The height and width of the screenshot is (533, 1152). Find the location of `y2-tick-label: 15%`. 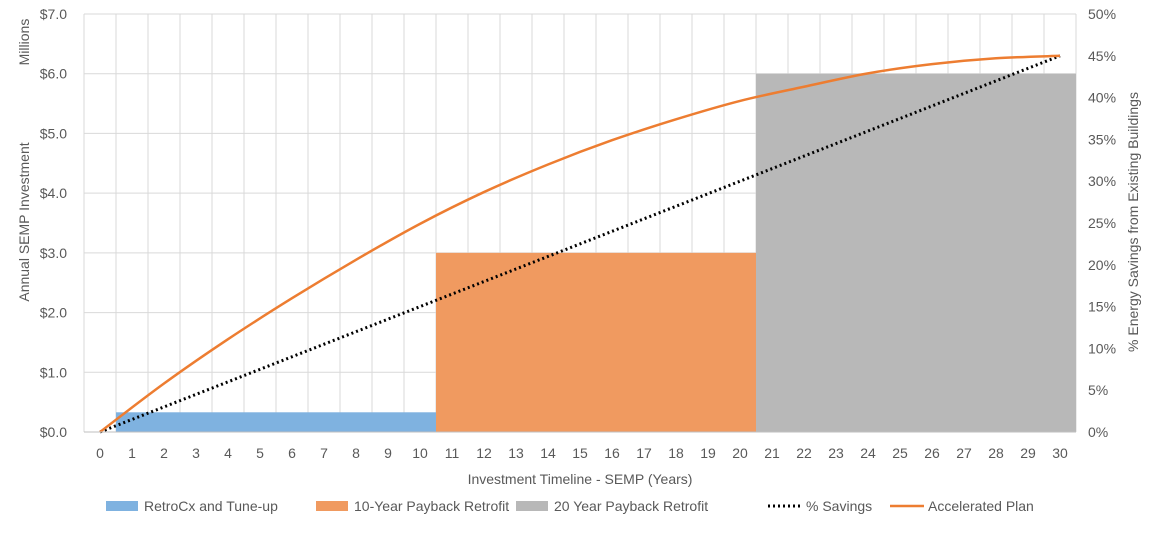

y2-tick-label: 15% is located at coordinates (1102, 307).